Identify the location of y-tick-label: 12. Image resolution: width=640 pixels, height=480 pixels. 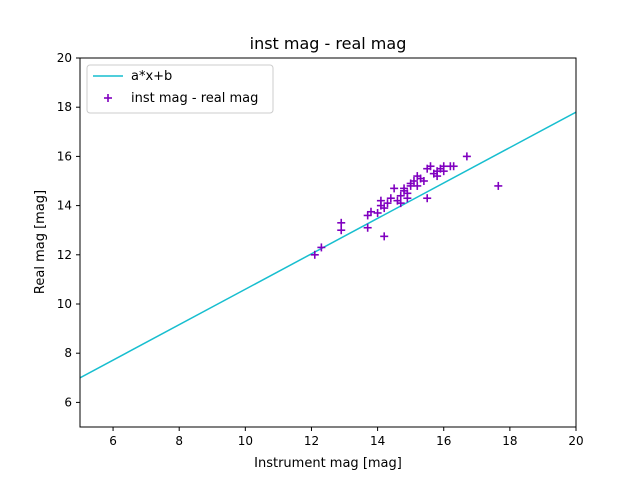
(64, 255).